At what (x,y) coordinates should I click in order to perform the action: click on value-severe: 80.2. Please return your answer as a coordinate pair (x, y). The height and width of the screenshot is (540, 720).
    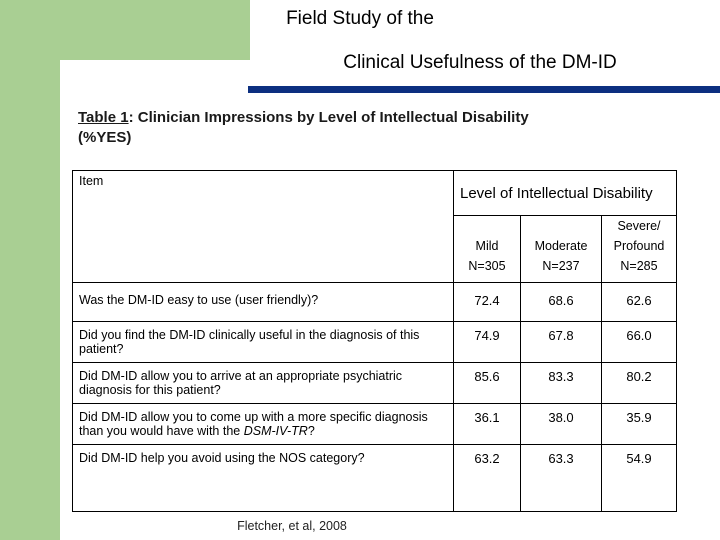
    Looking at the image, I should click on (639, 383).